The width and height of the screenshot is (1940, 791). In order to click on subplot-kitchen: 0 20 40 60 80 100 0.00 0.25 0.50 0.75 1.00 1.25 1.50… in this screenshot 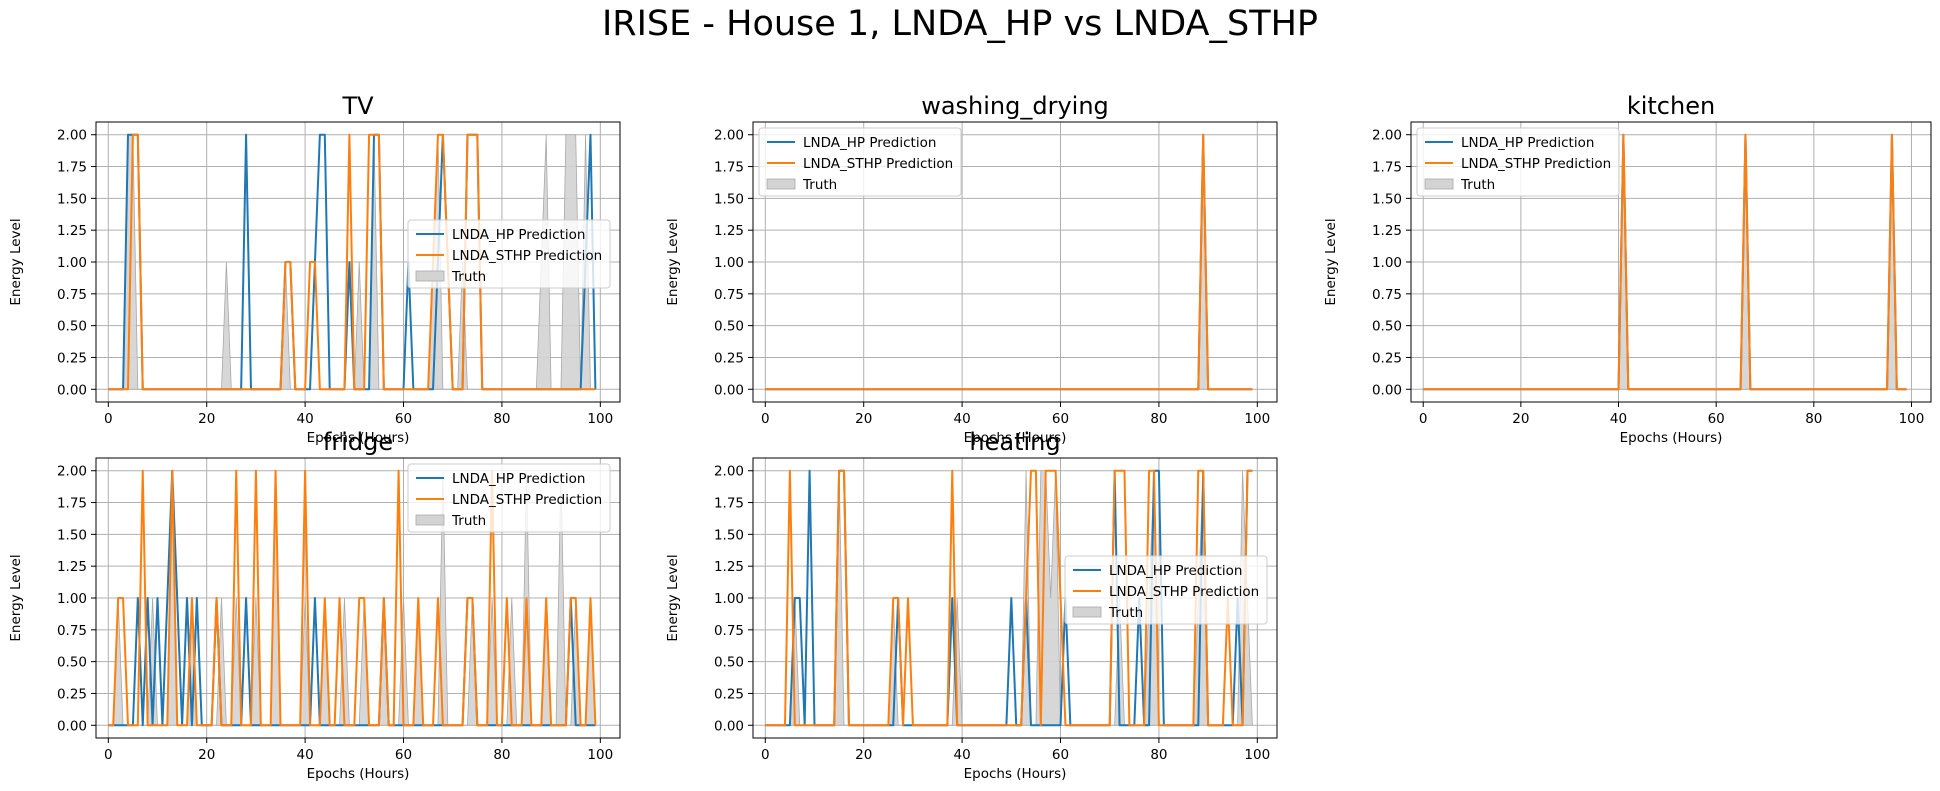, I will do `click(1627, 269)`.